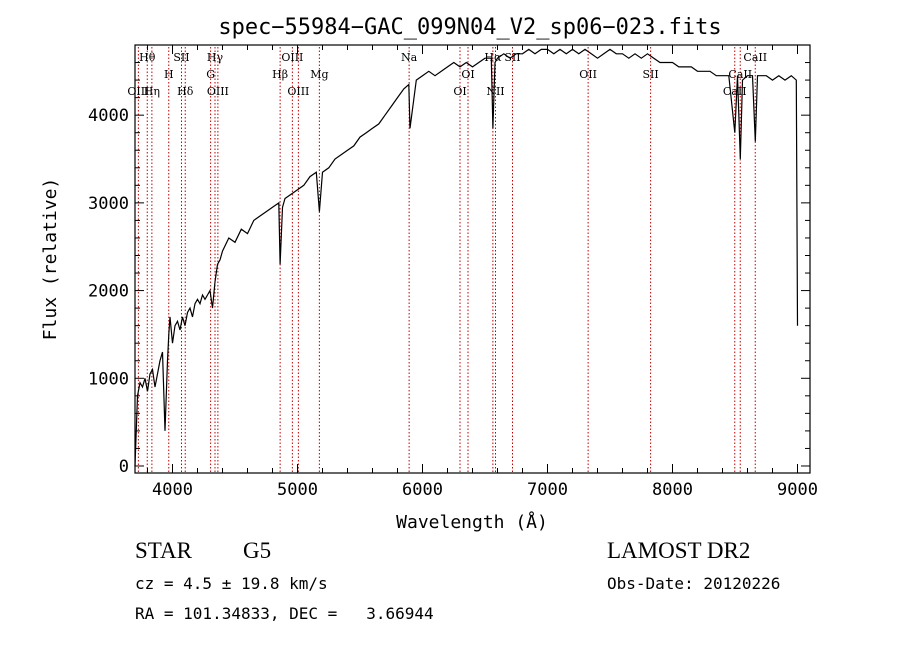 The image size is (900, 649). What do you see at coordinates (672, 490) in the screenshot?
I see `x-tick-label: 8000` at bounding box center [672, 490].